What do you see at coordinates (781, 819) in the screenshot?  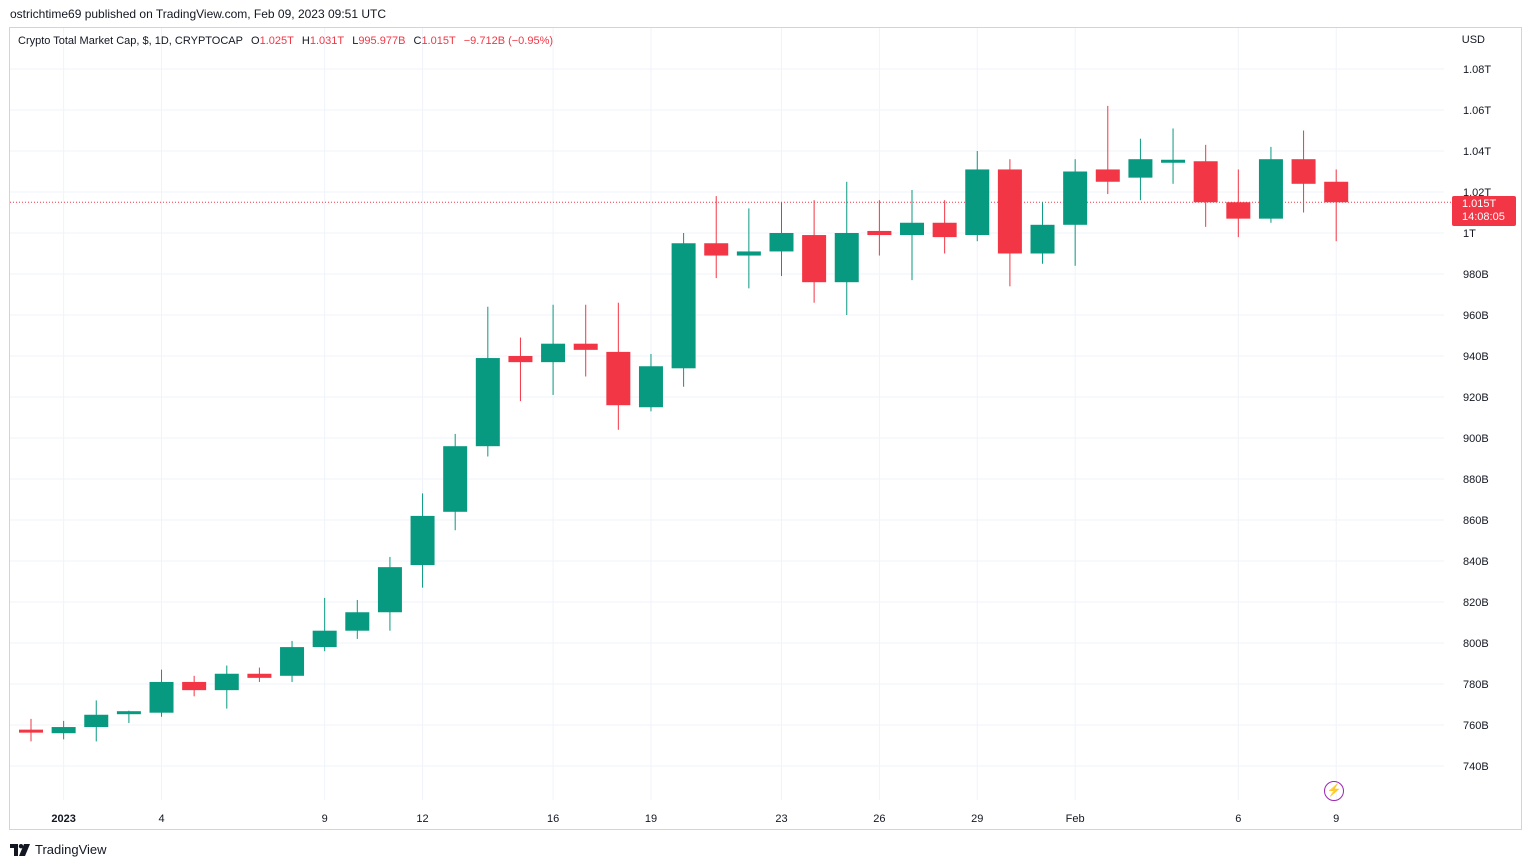 I see `x-tick-label: 23` at bounding box center [781, 819].